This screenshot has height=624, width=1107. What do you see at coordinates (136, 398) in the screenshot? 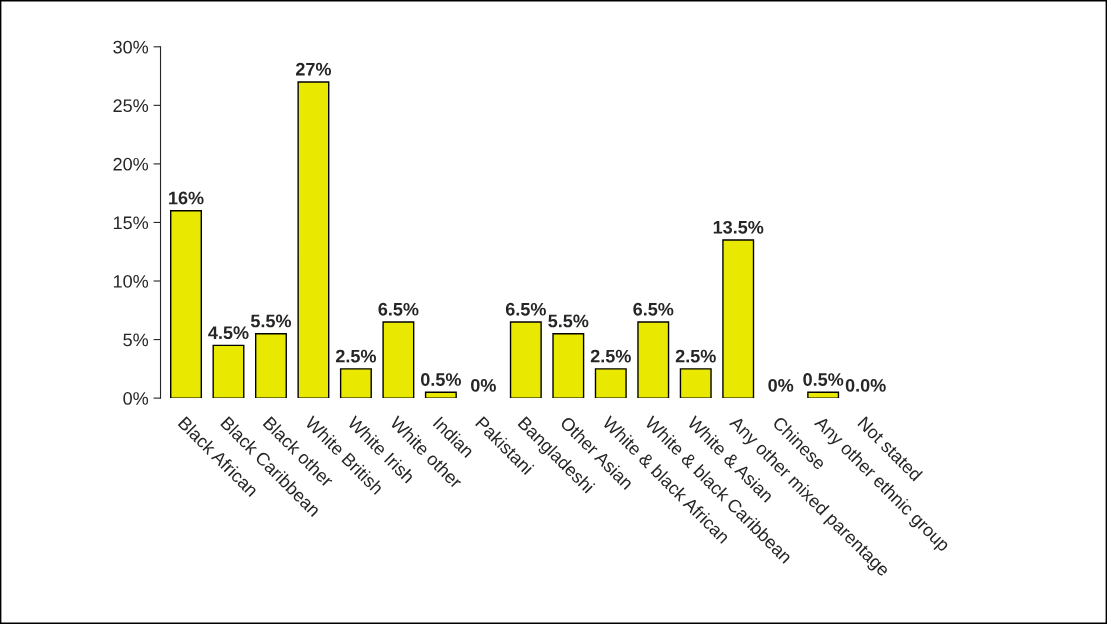
I see `y-tick-label: 0%` at bounding box center [136, 398].